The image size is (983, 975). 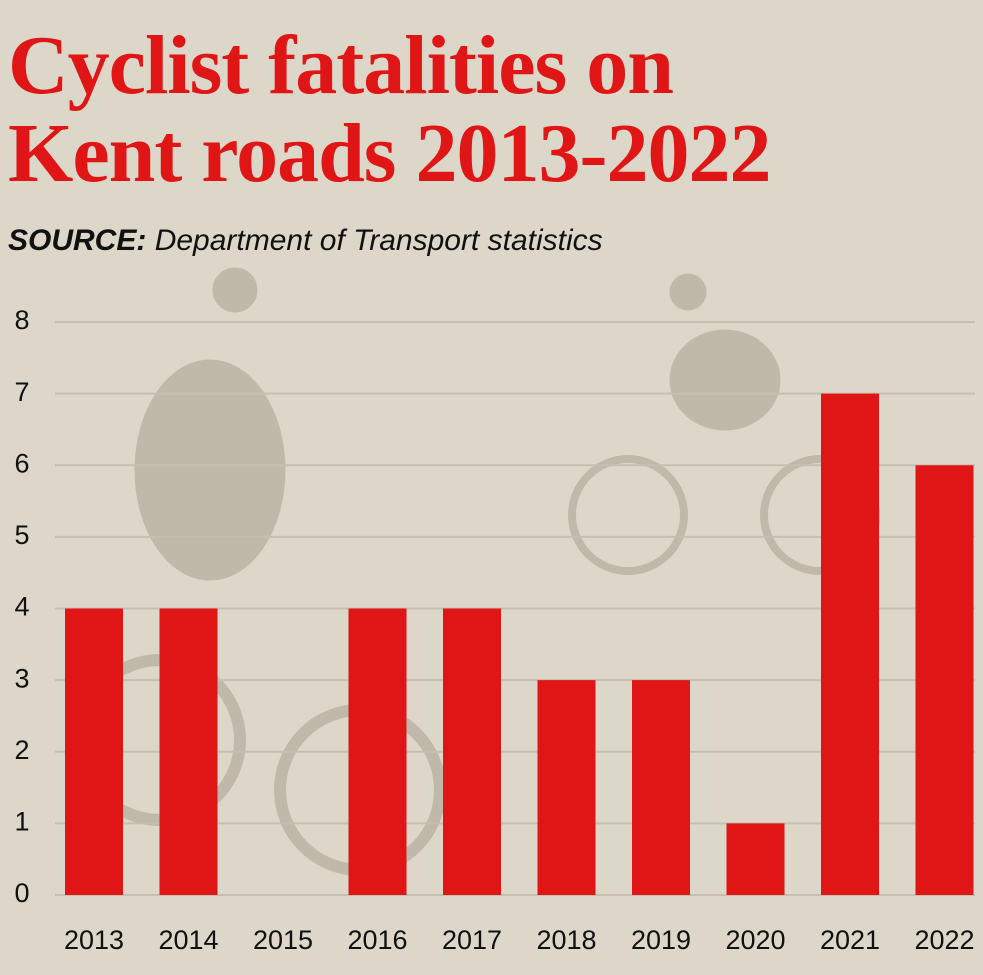 I want to click on x-tick-label: 2015, so click(x=283, y=940).